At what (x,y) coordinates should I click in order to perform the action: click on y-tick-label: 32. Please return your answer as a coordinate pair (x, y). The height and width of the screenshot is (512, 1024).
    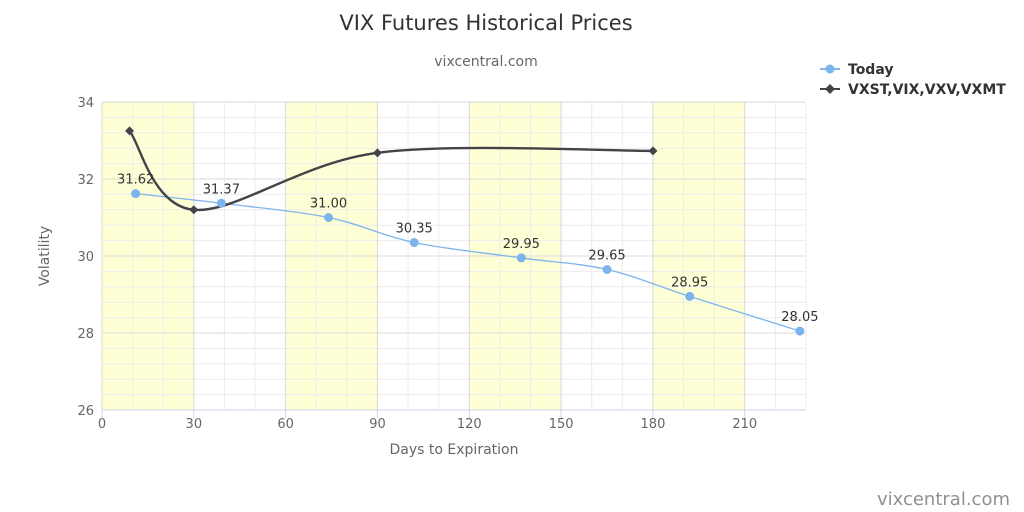
    Looking at the image, I should click on (85, 180).